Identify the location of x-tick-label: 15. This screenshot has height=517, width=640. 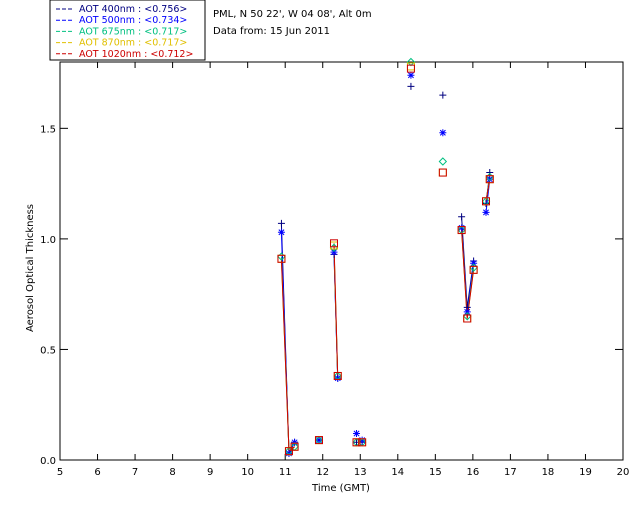
(435, 472).